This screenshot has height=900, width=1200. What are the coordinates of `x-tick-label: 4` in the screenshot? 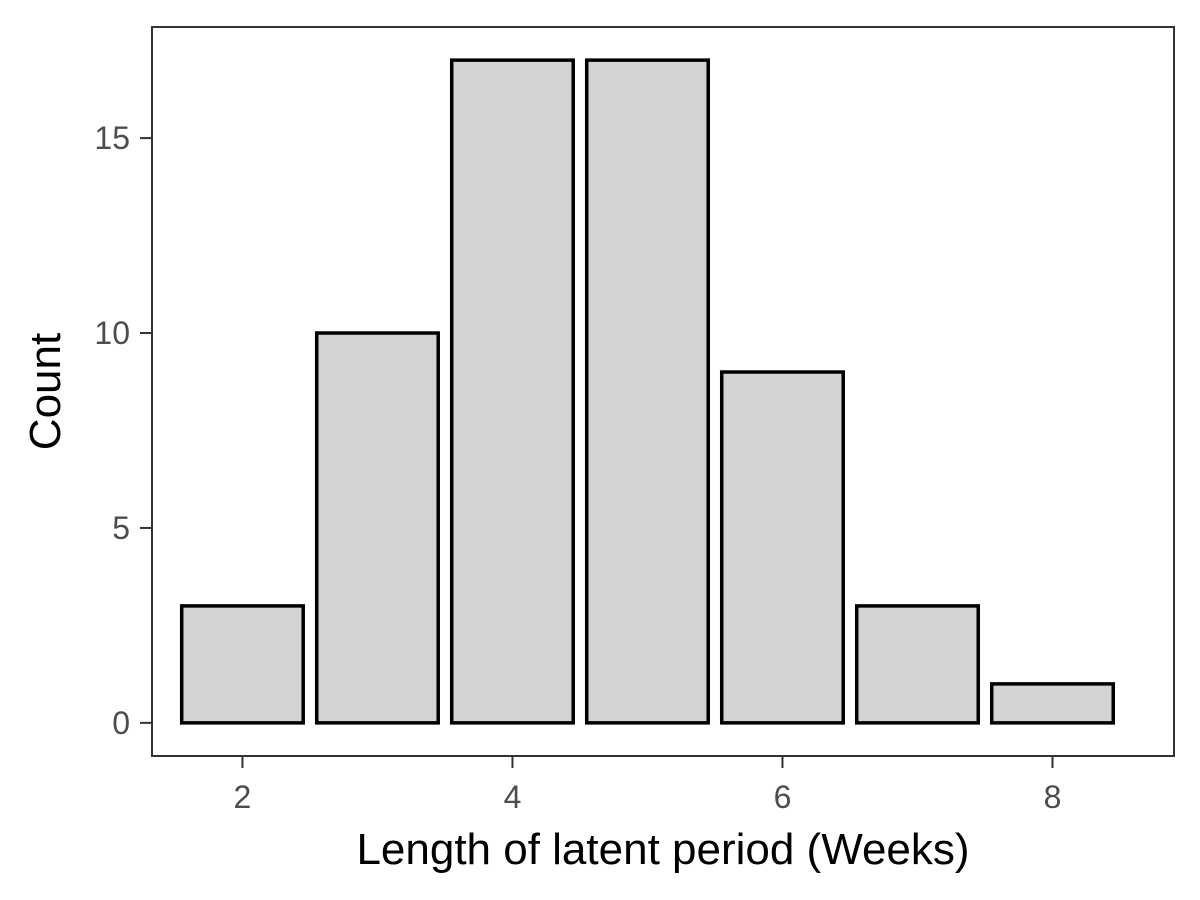 It's located at (513, 797).